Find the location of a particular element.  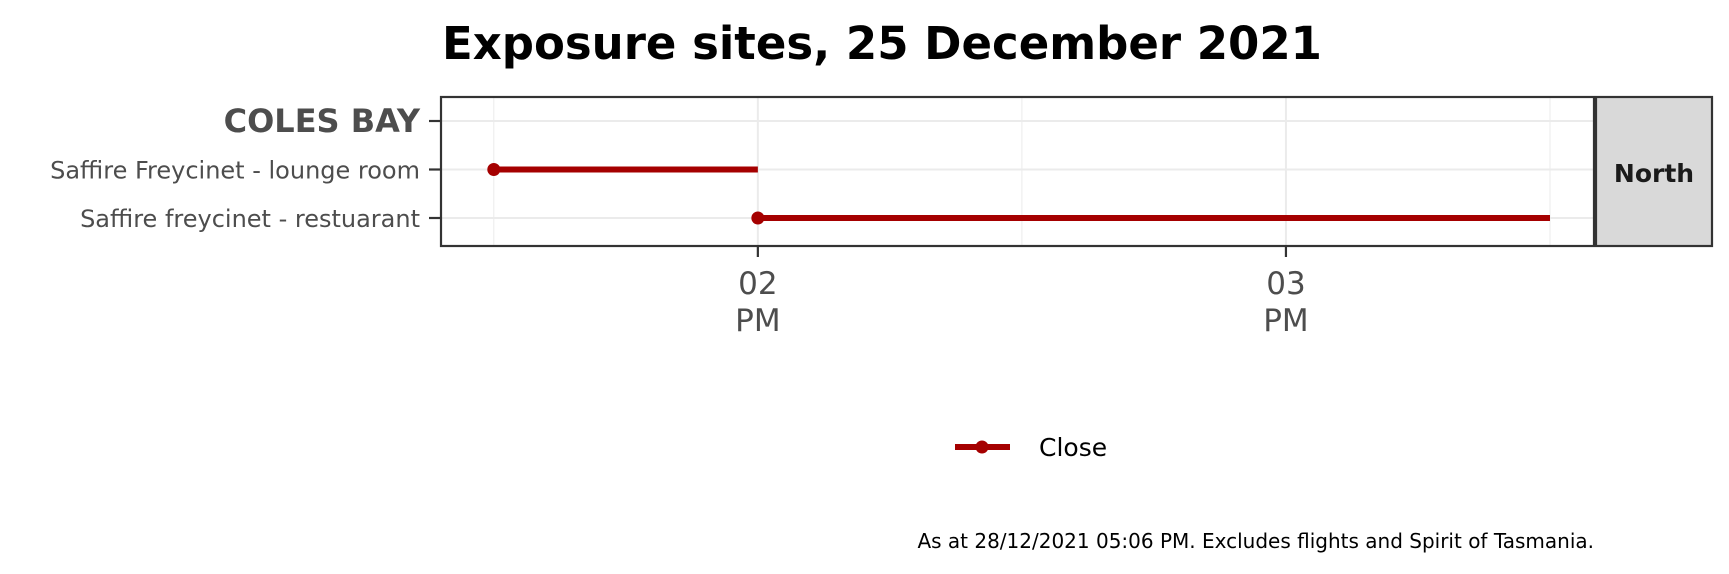

facet-strip: North is located at coordinates (1654, 171).